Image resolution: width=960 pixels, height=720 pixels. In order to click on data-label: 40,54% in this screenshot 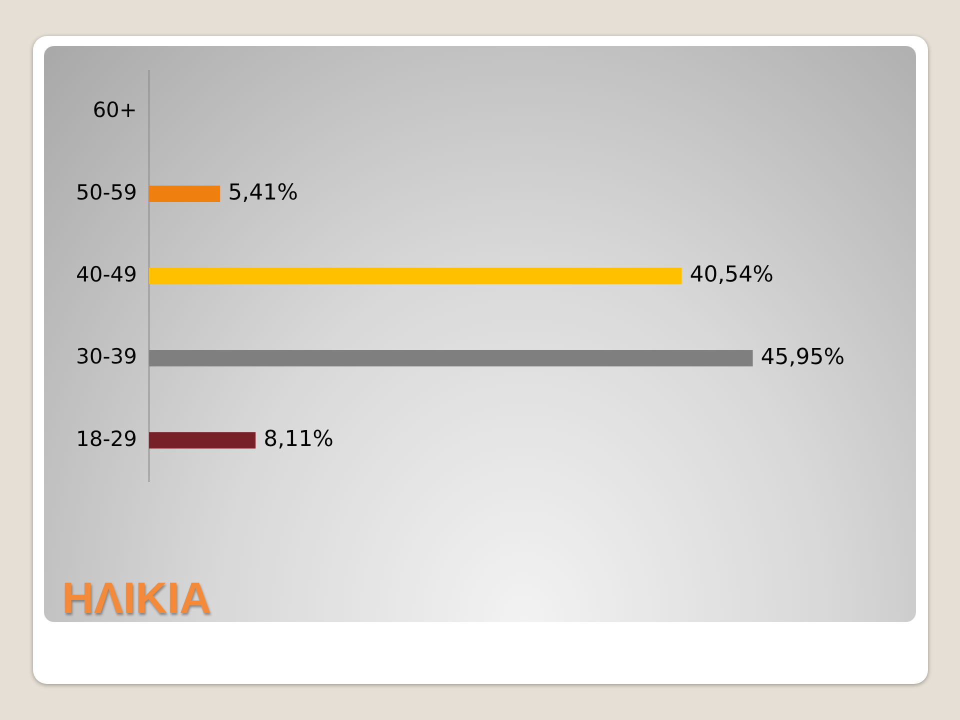, I will do `click(732, 275)`.